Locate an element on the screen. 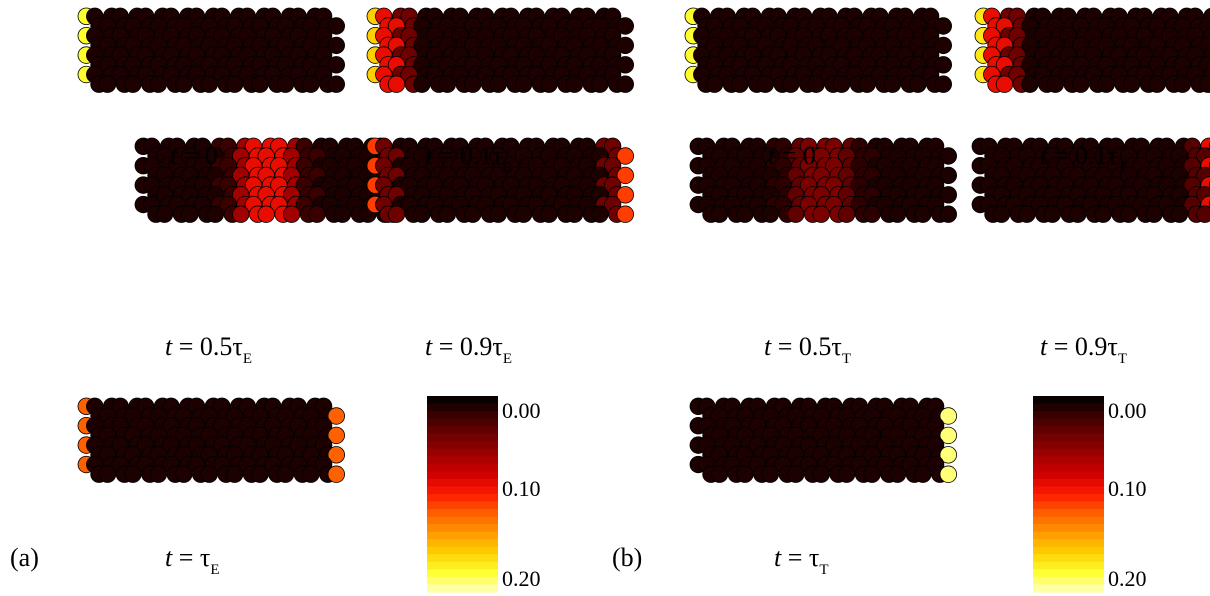  colorbar-a is located at coordinates (462, 494).